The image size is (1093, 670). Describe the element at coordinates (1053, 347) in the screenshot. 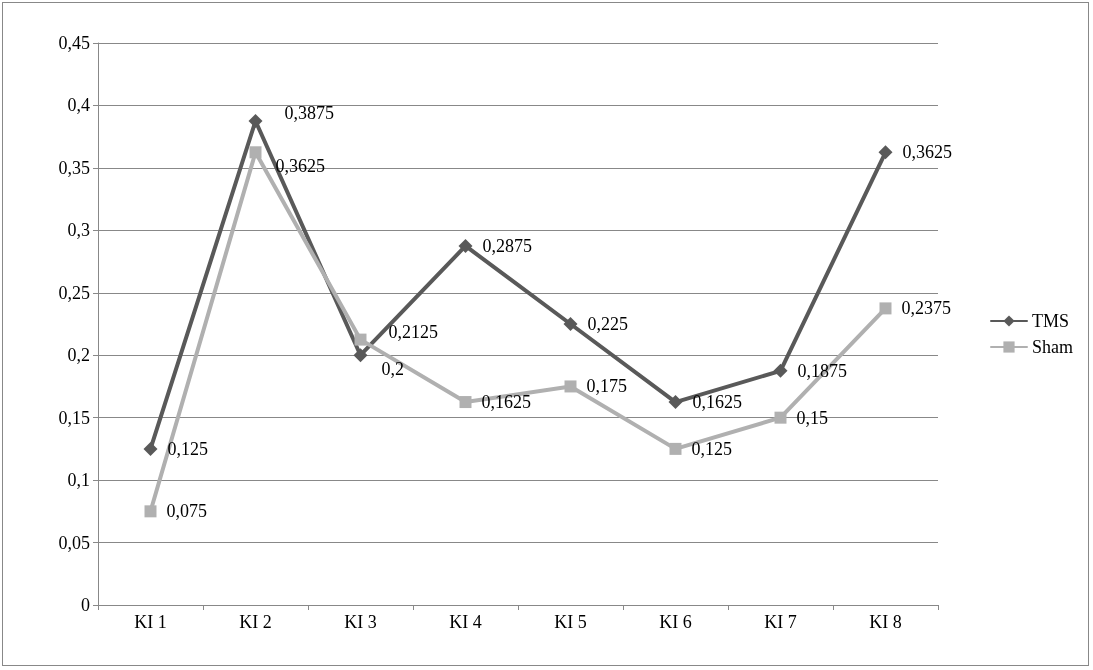

I see `legend-label: Sham` at that location.